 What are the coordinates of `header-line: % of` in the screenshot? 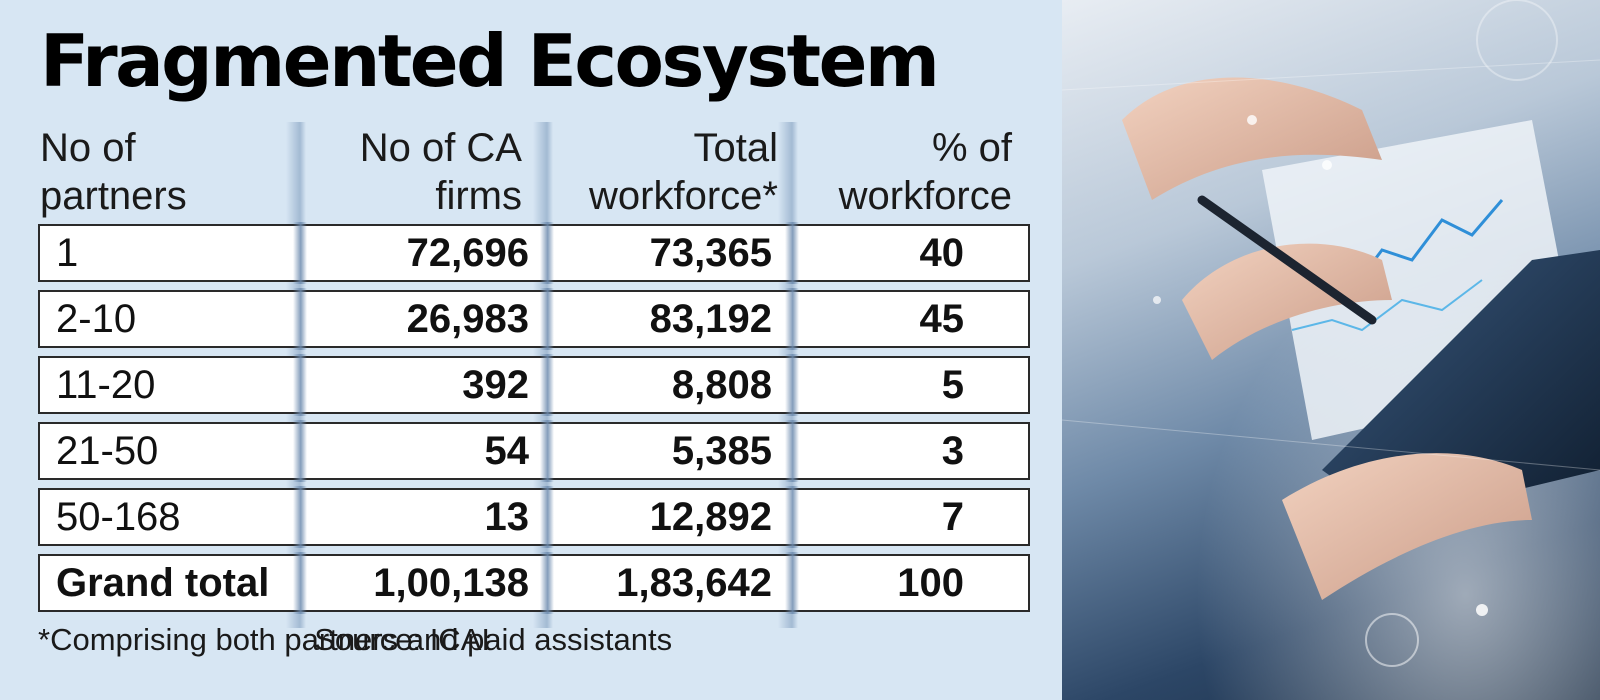 It's located at (971, 148).